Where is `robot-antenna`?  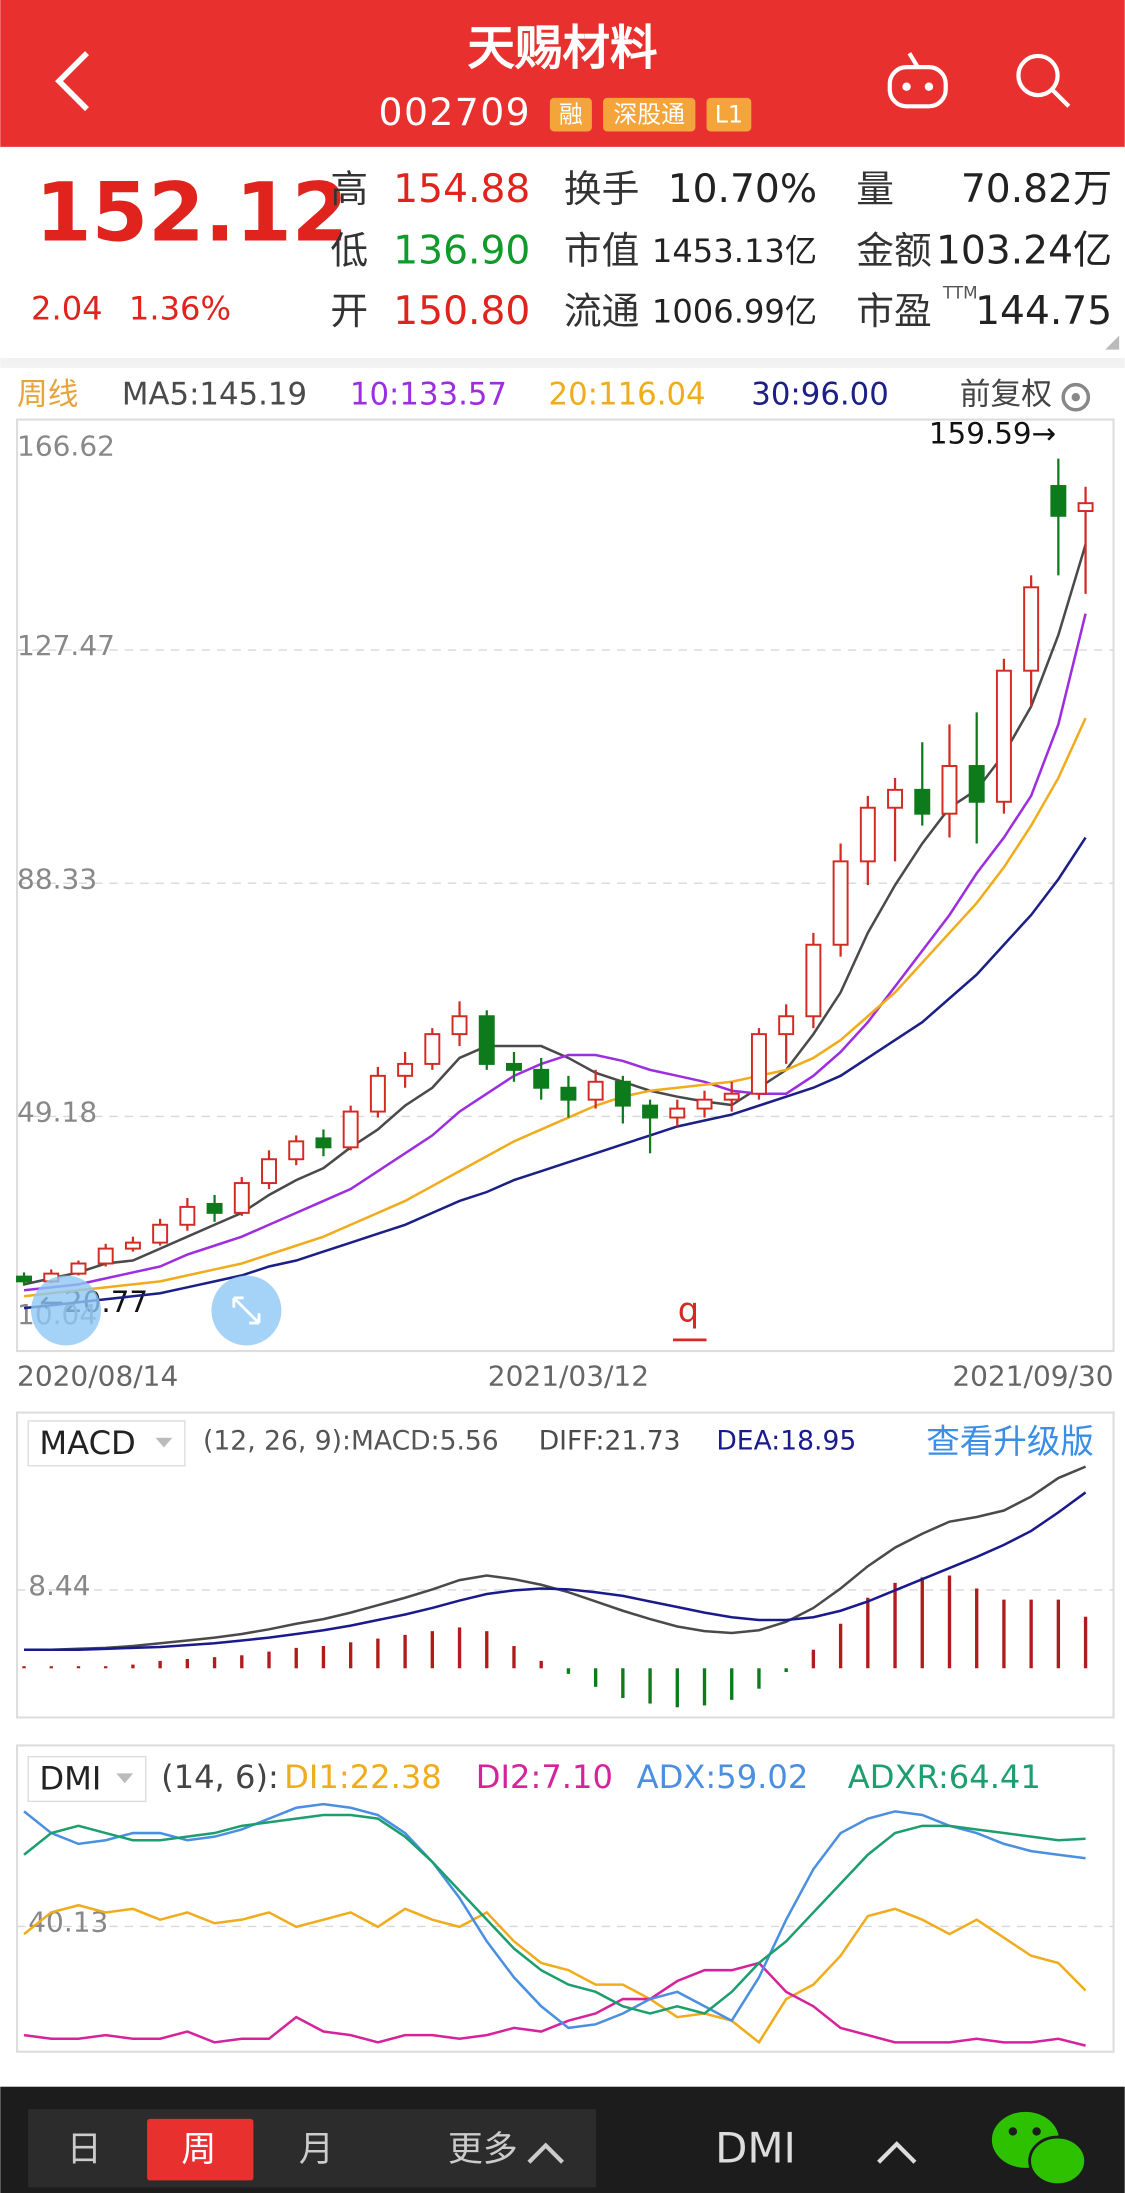
robot-antenna is located at coordinates (913, 60).